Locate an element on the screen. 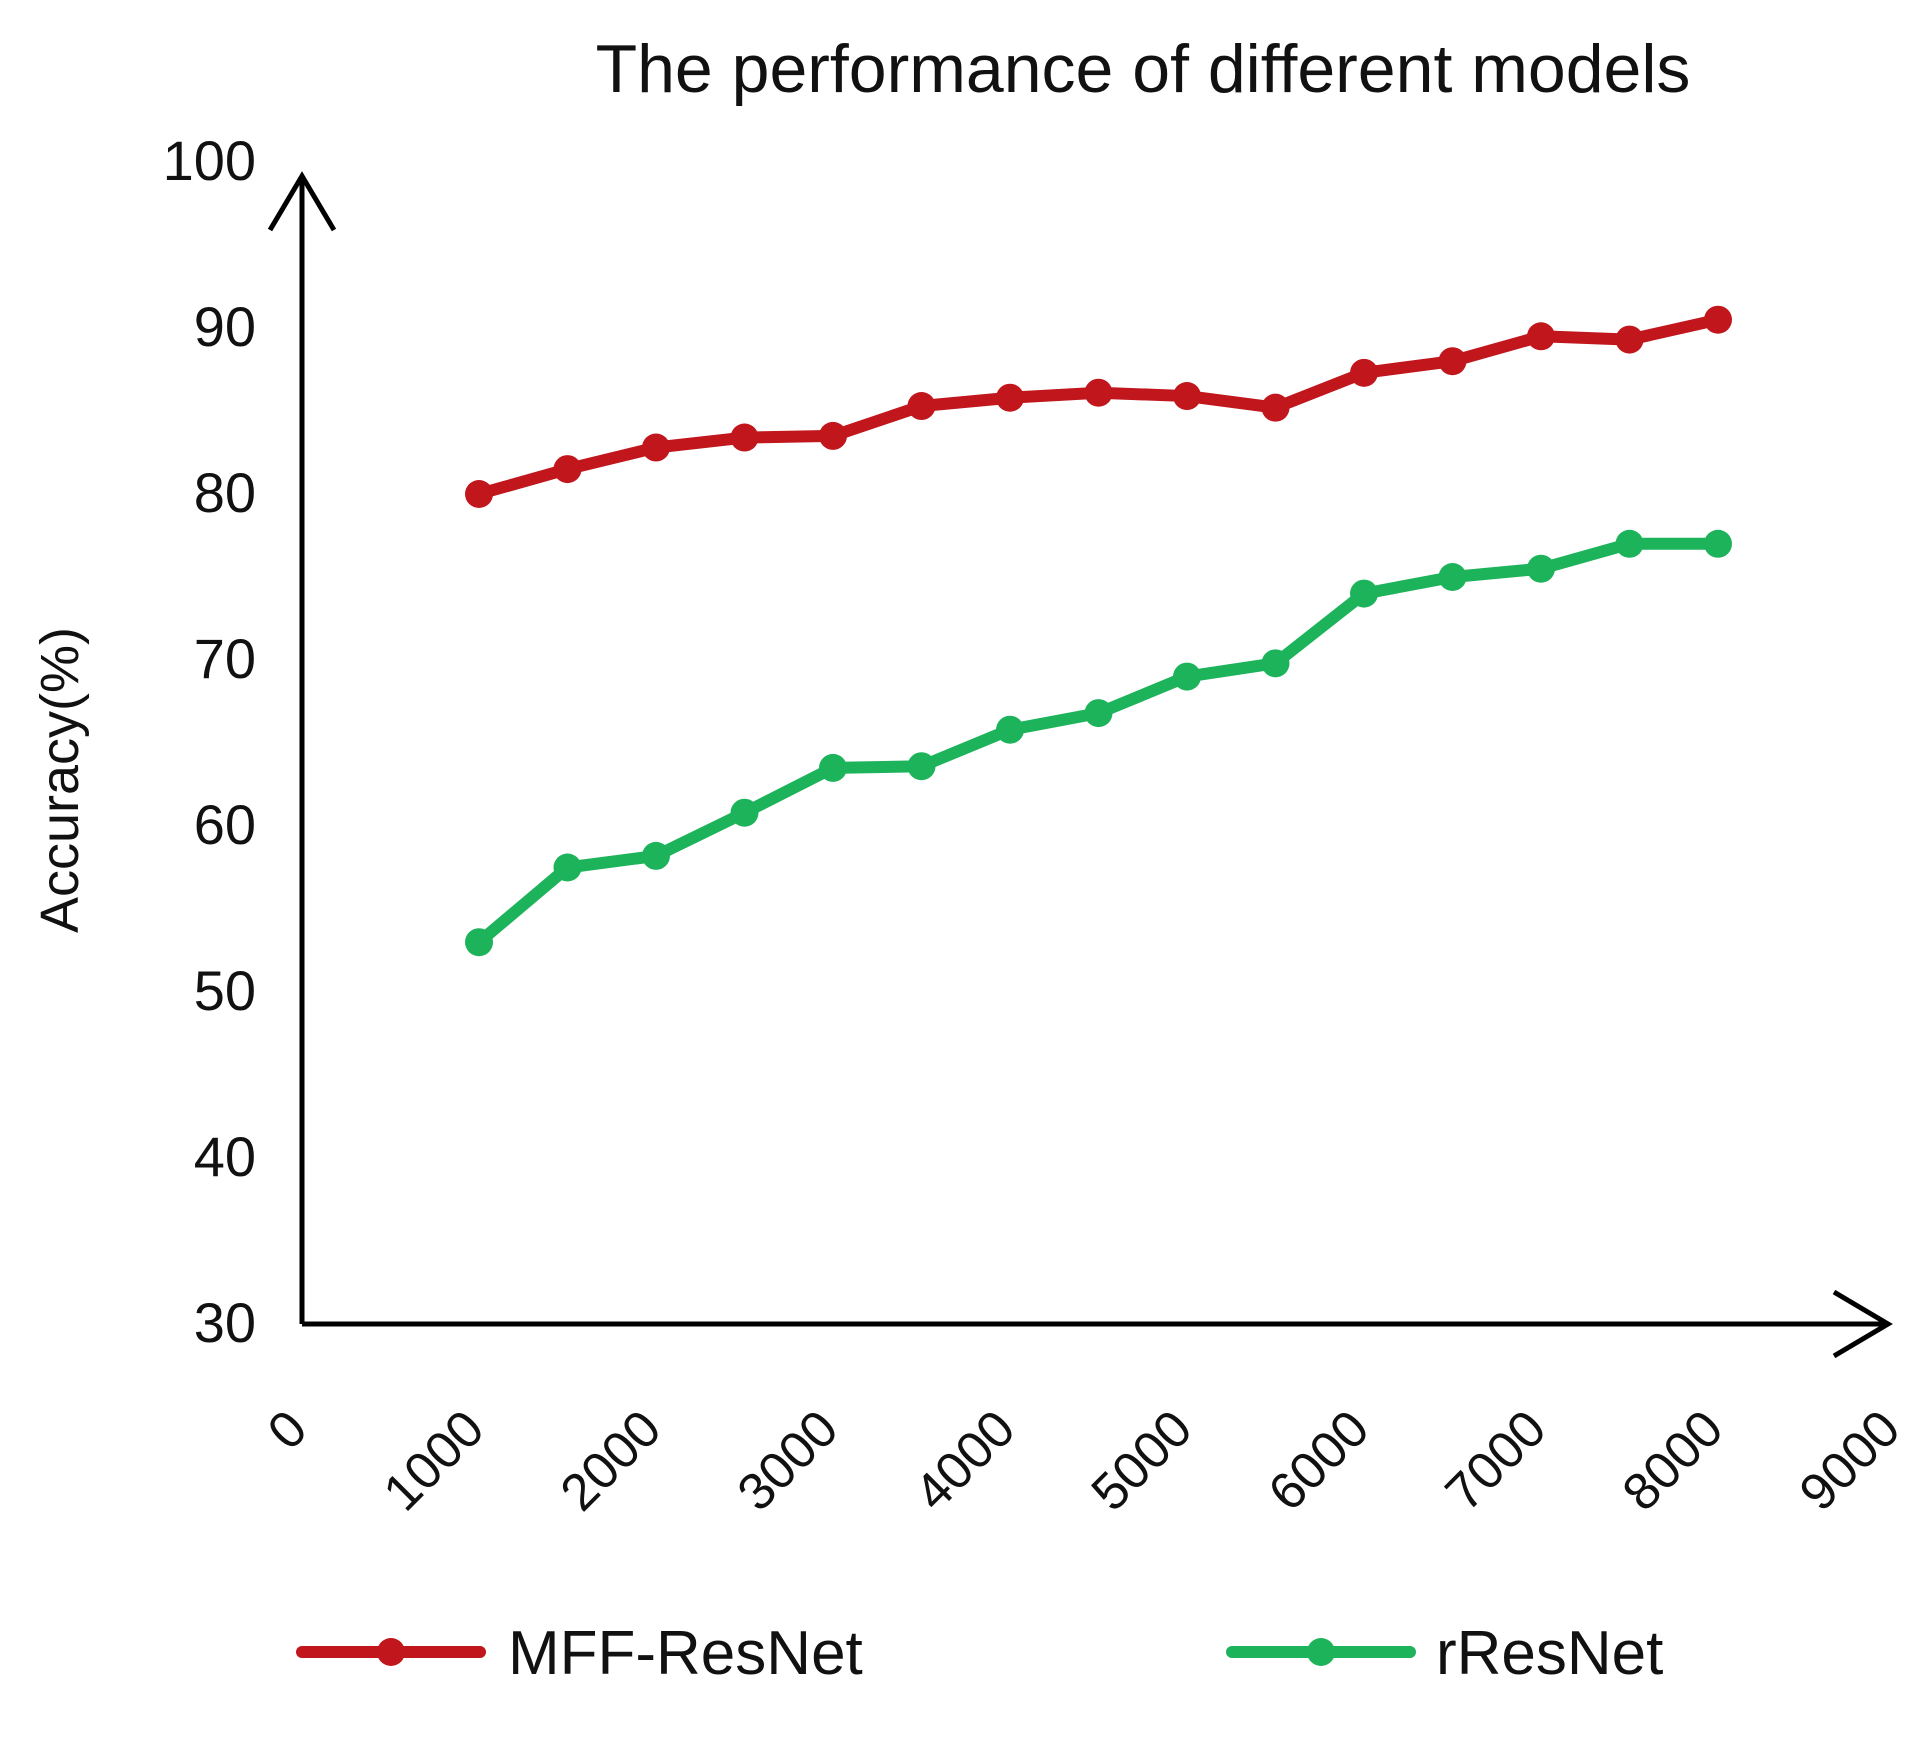 Image resolution: width=1925 pixels, height=1737 pixels. legend: MFF-ResNet rResNet is located at coordinates (979, 1653).